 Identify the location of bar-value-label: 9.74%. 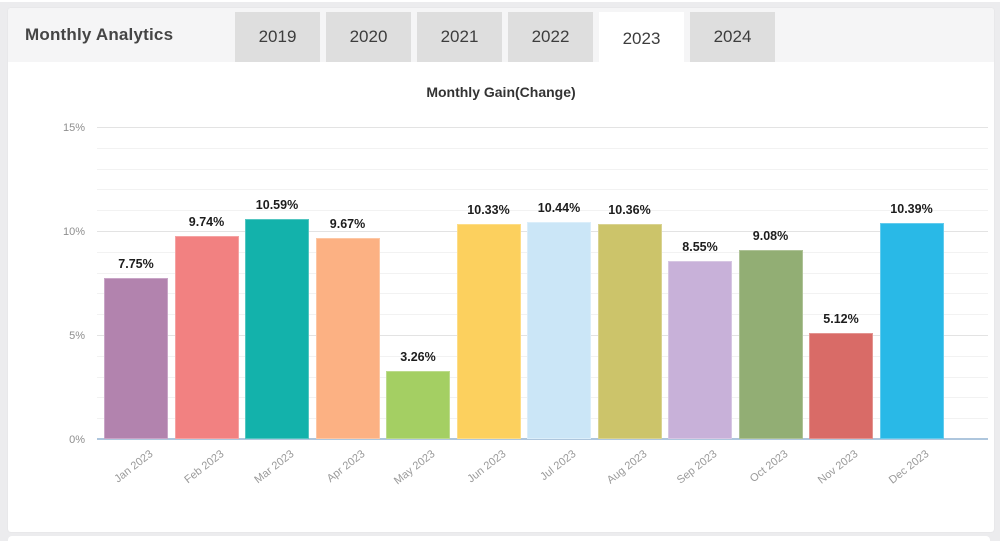
(206, 222).